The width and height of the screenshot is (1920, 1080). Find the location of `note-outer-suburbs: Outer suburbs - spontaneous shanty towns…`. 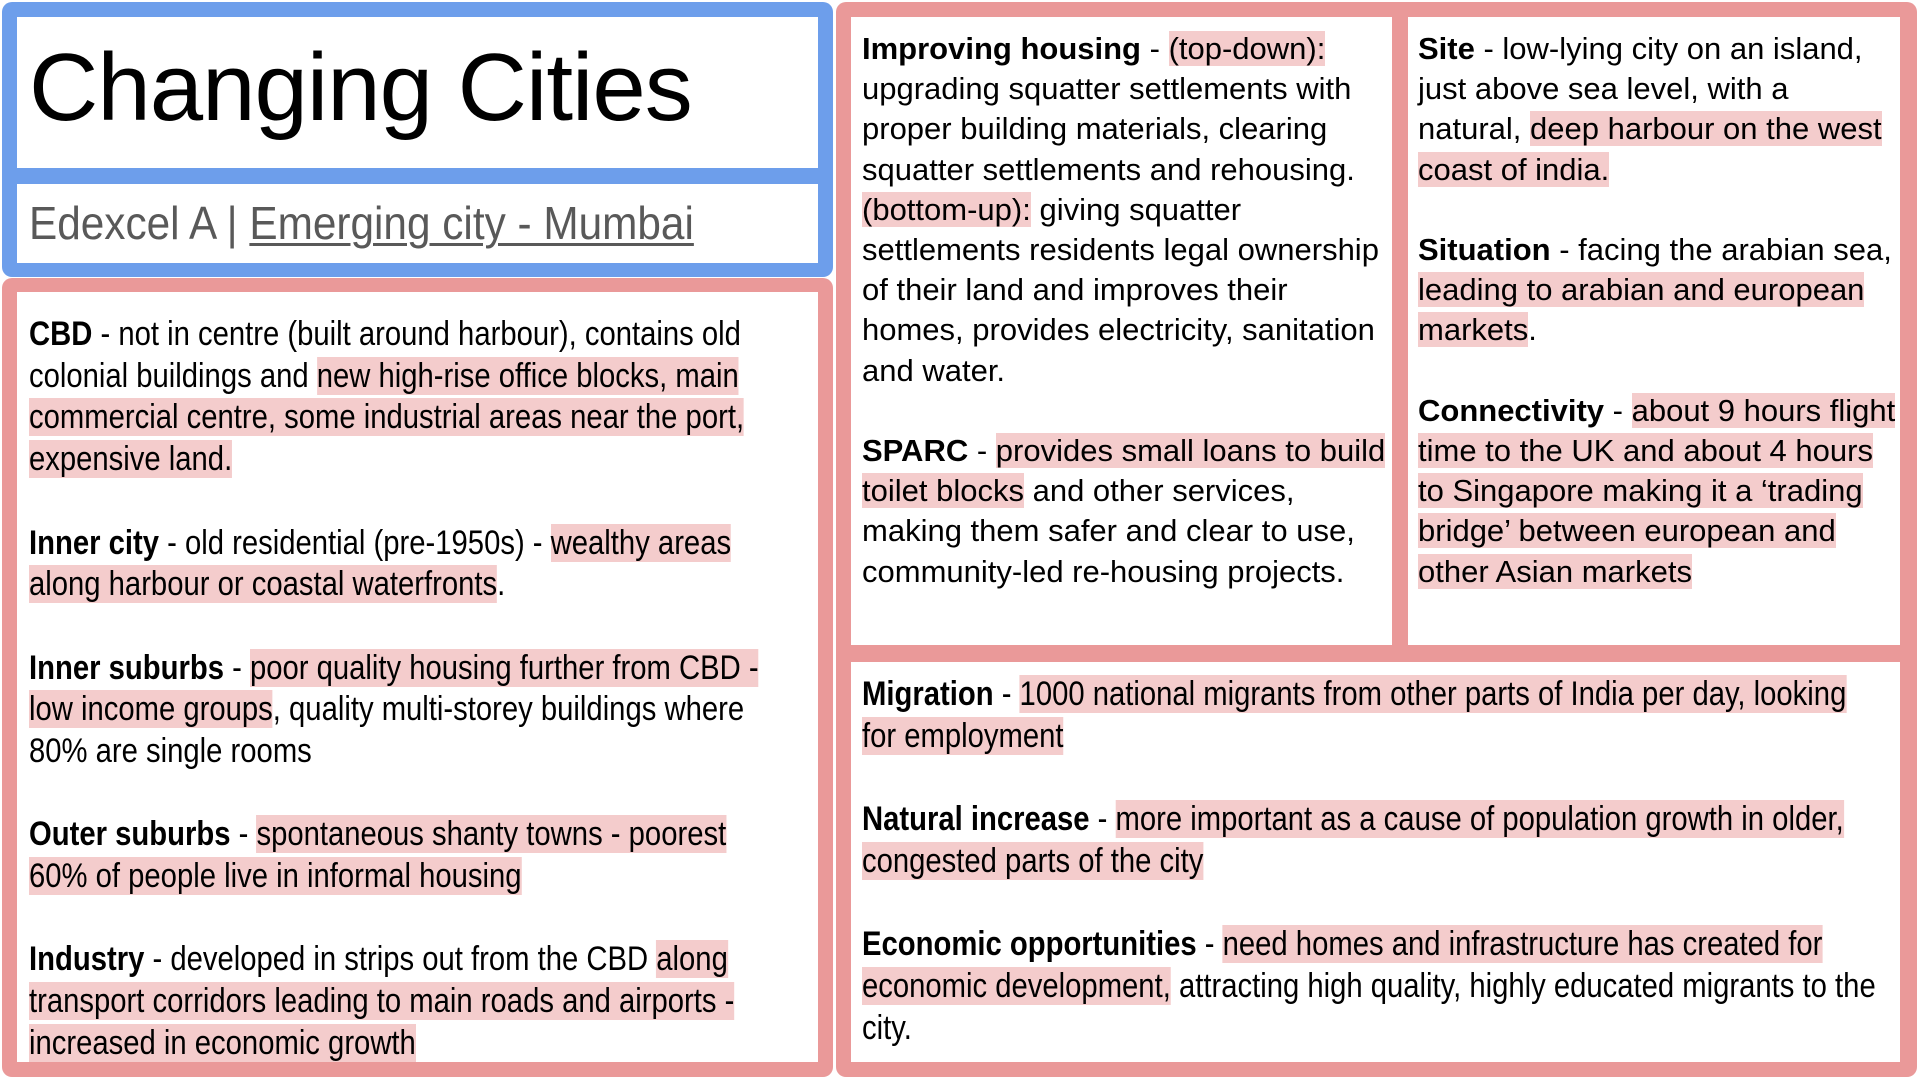

note-outer-suburbs: Outer suburbs - spontaneous shanty towns… is located at coordinates (378, 855).